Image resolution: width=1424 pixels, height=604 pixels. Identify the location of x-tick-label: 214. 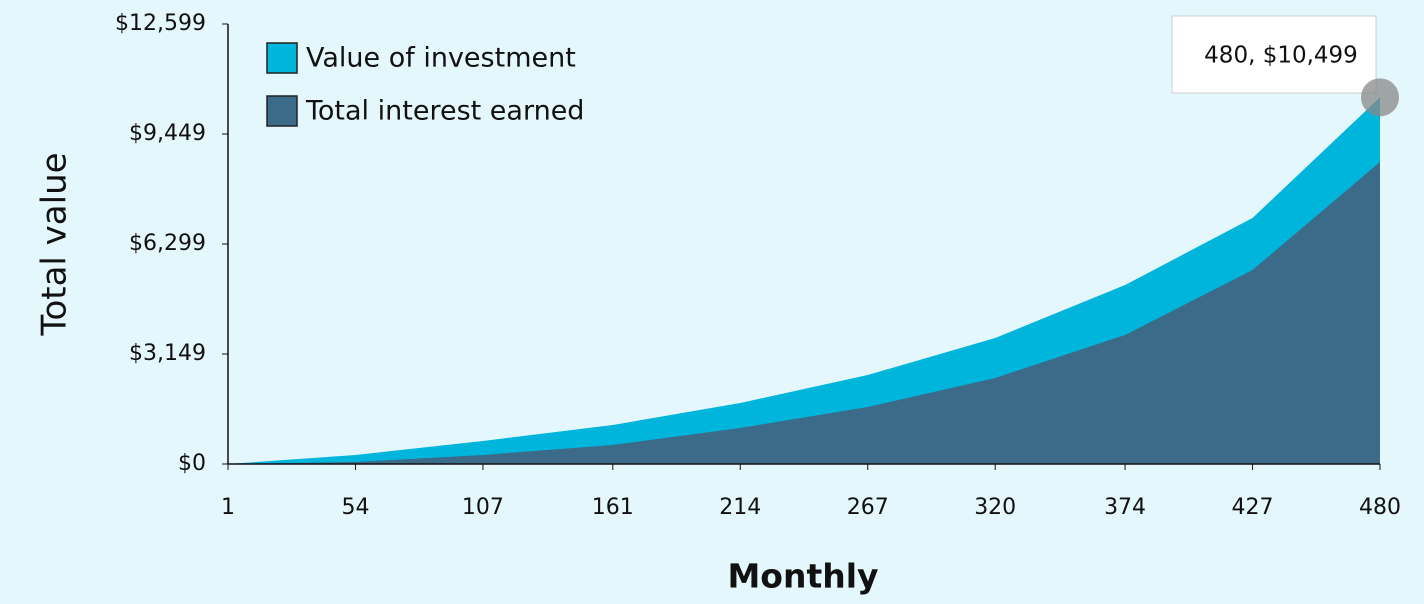
(740, 507).